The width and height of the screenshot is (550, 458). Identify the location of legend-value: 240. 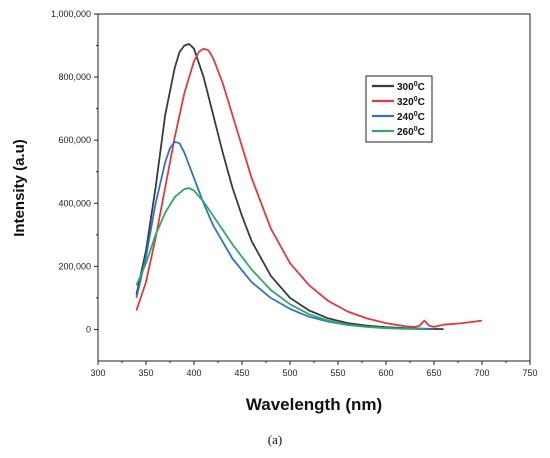
(405, 117).